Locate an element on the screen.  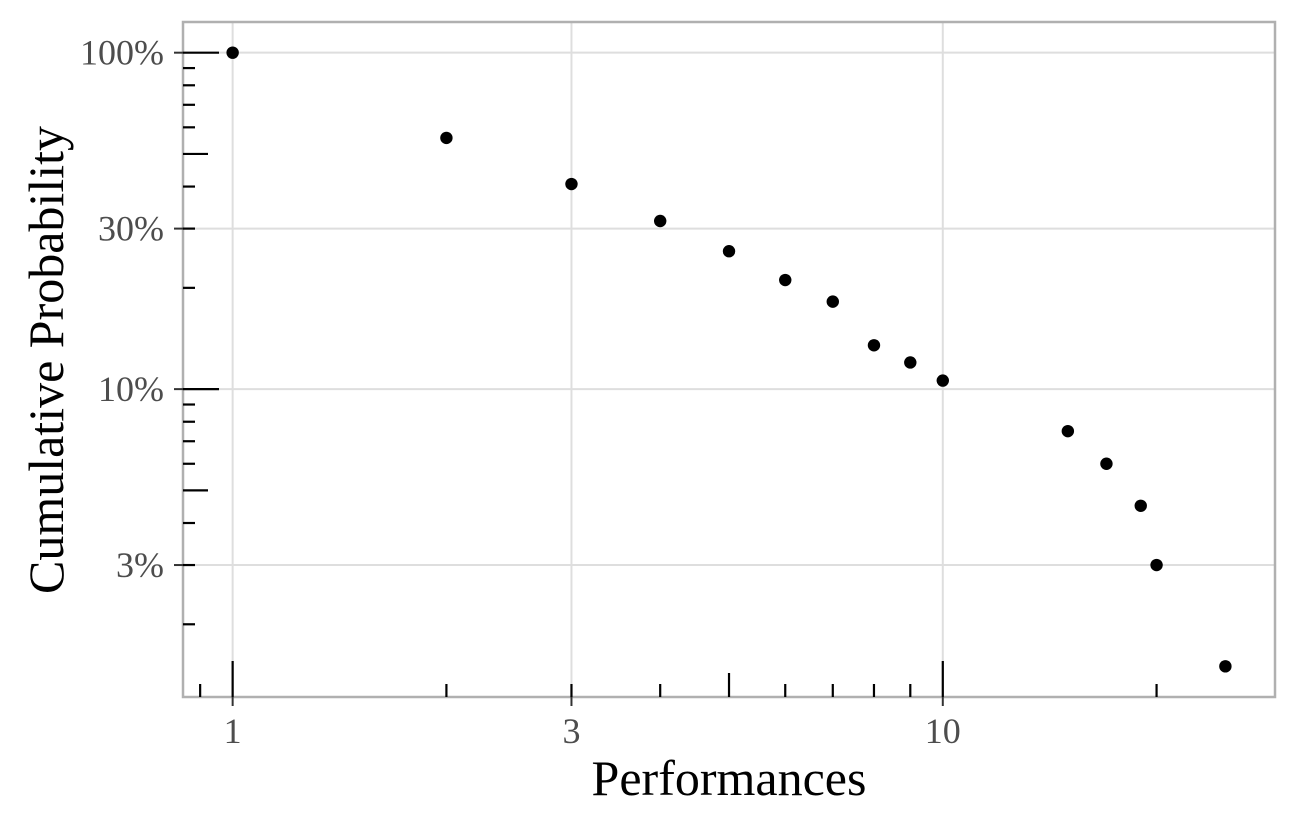
y-tick-label: 10% is located at coordinates (131, 389).